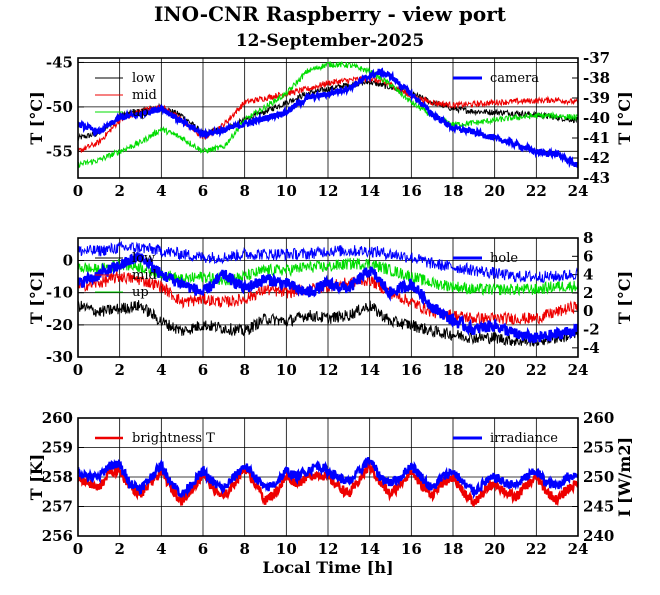  I want to click on y2-tick-label: 255, so click(598, 448).